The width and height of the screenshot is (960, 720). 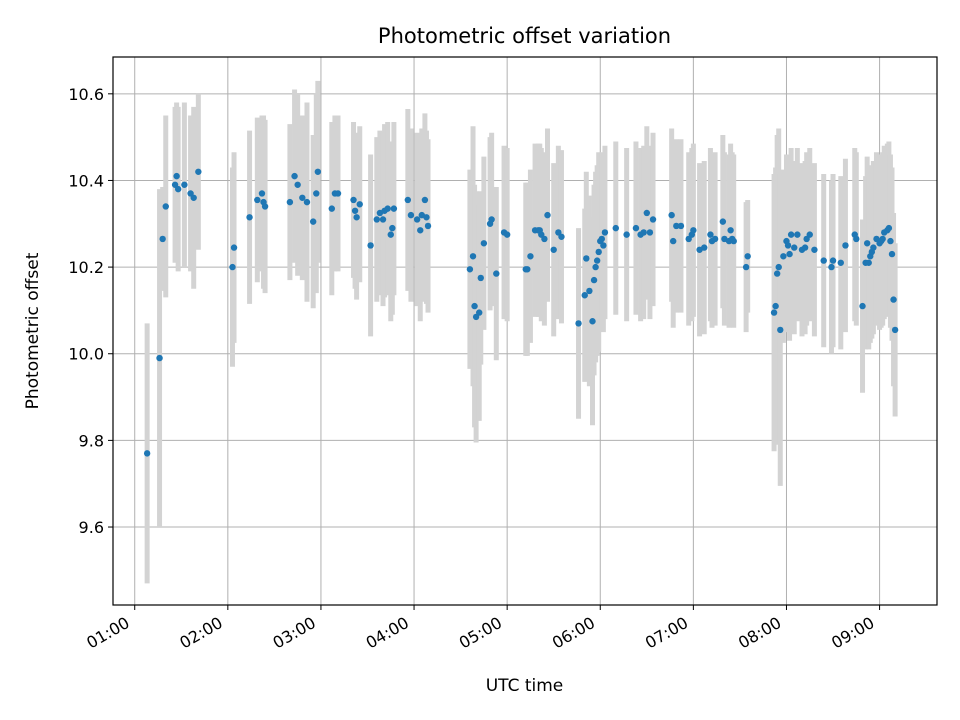 I want to click on y-tick-label: 10.0, so click(x=86, y=354).